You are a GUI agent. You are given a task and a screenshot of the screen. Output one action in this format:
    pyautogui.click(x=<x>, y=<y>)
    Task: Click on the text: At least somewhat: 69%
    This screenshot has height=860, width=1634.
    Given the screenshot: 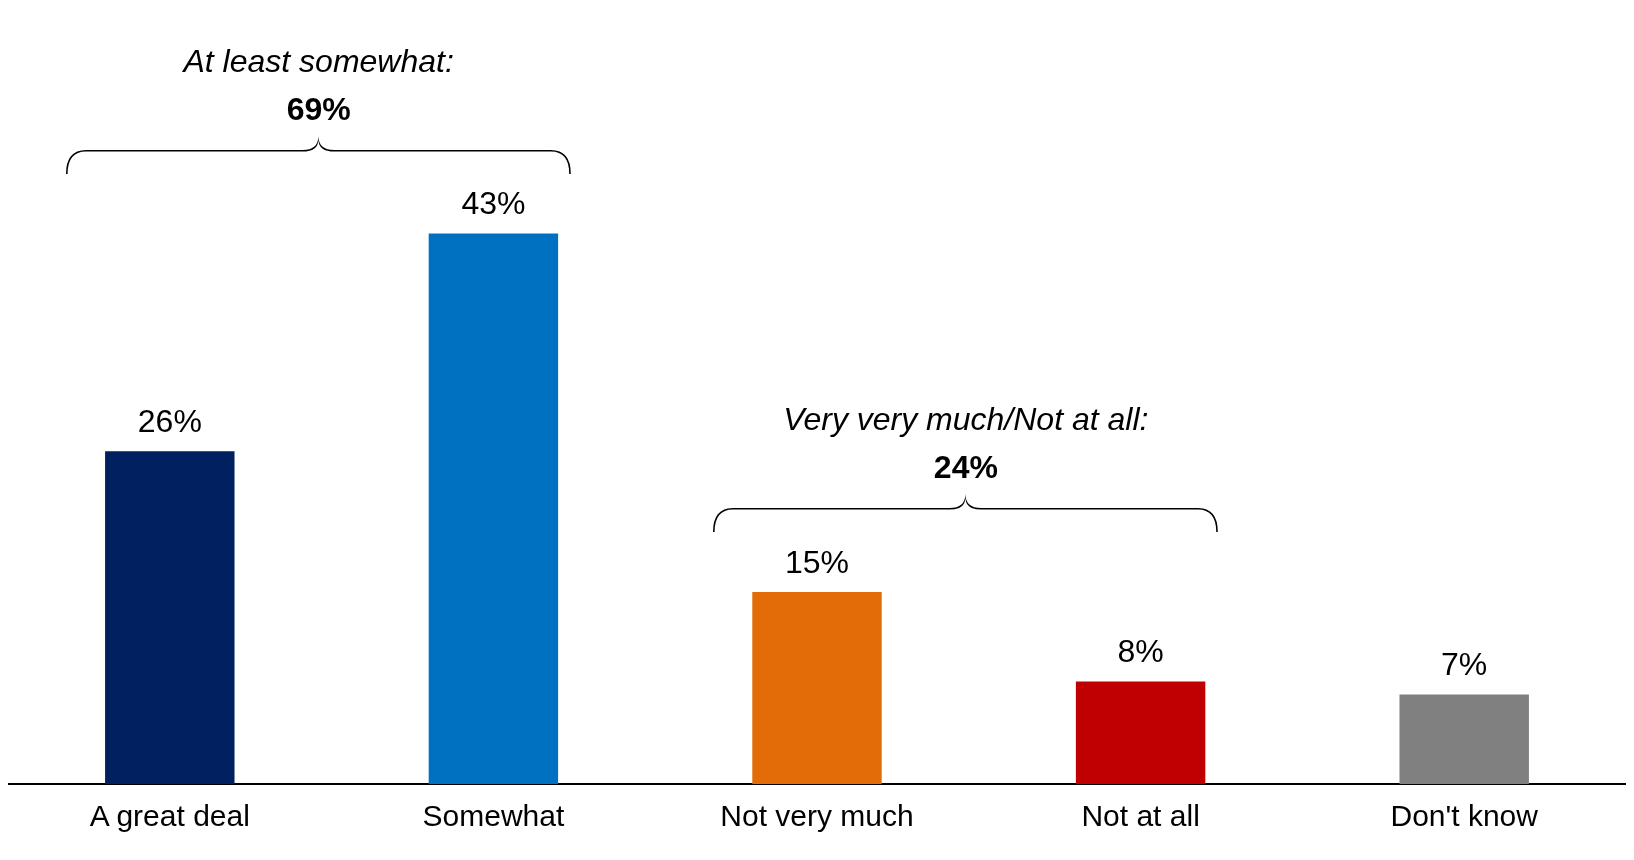 What is the action you would take?
    pyautogui.click(x=317, y=84)
    